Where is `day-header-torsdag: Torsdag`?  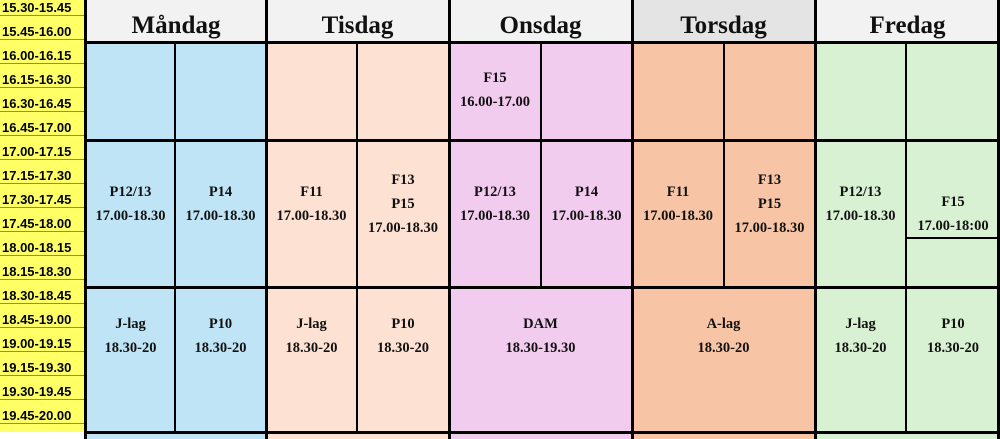
day-header-torsdag: Torsdag is located at coordinates (723, 25).